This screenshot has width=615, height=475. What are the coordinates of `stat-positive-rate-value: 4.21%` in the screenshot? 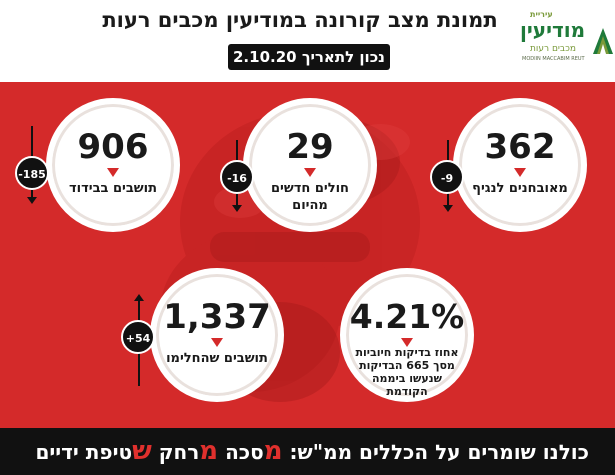 It's located at (407, 316).